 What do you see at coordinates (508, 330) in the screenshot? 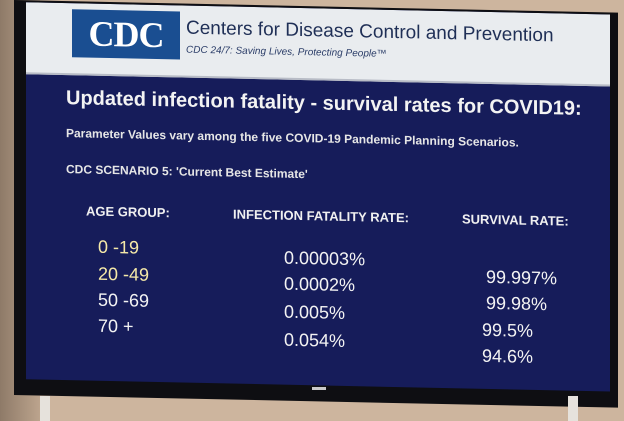
I see `survival-rate-cell: 99.5%` at bounding box center [508, 330].